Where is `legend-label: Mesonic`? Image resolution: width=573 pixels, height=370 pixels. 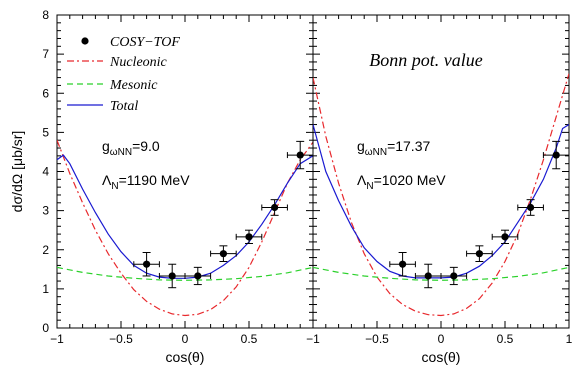
legend-label: Mesonic is located at coordinates (133, 85).